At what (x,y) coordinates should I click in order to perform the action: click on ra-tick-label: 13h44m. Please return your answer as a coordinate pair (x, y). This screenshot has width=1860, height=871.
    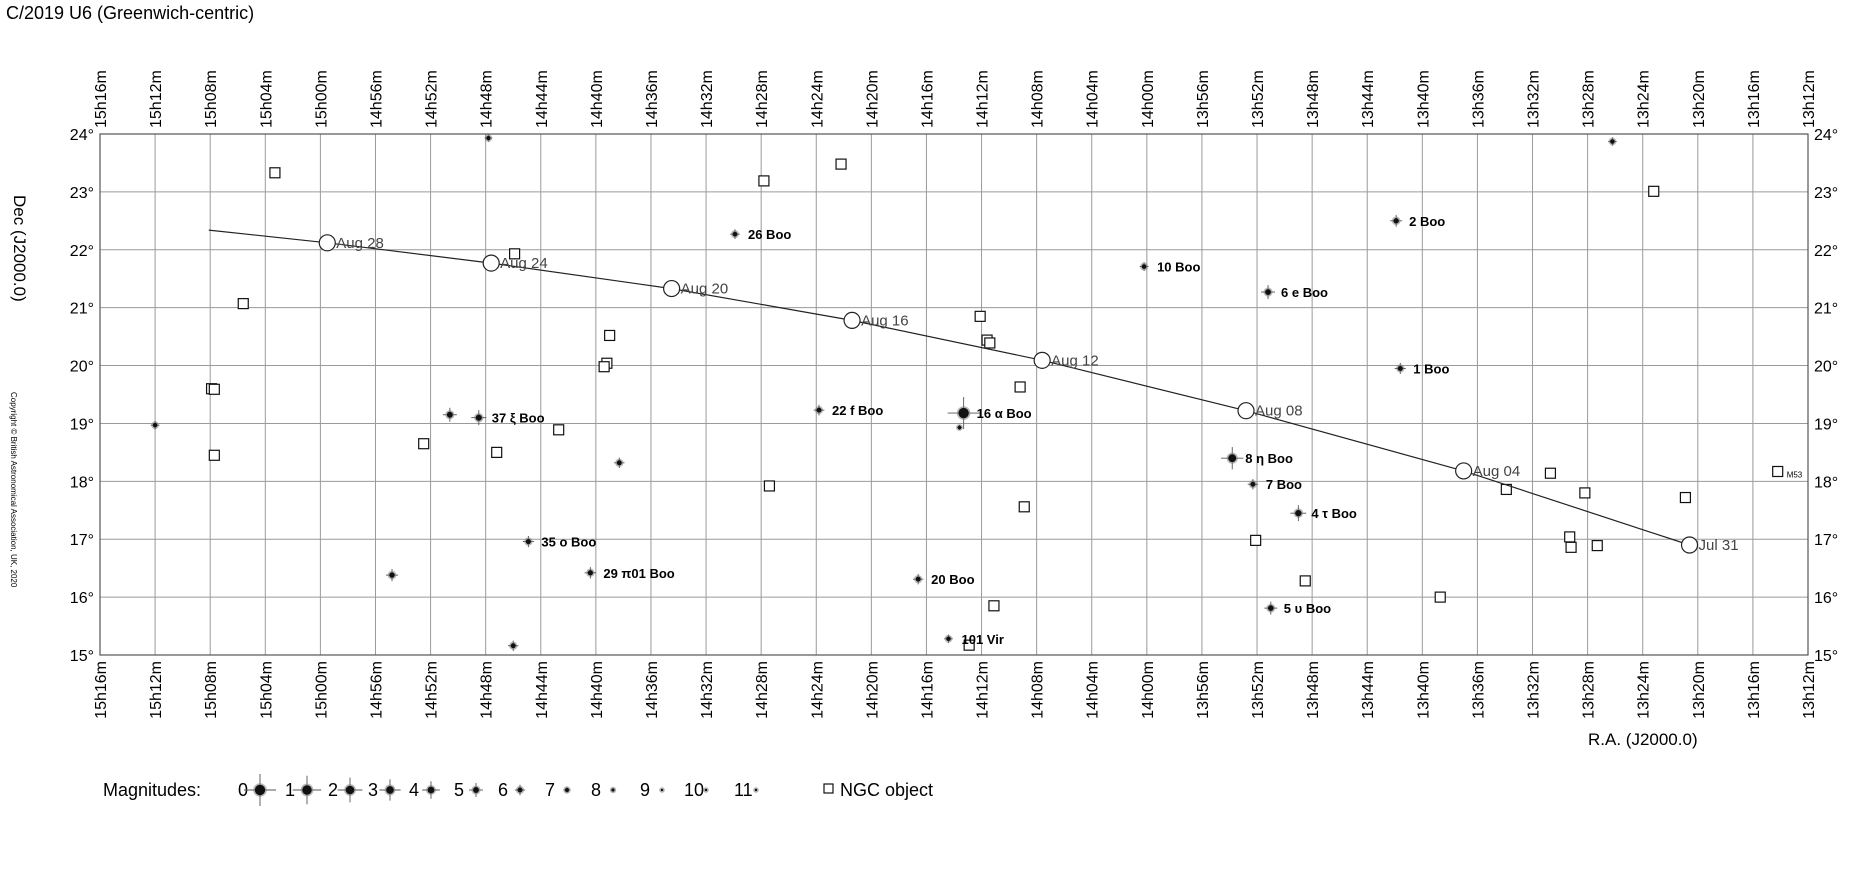
    Looking at the image, I should click on (1368, 99).